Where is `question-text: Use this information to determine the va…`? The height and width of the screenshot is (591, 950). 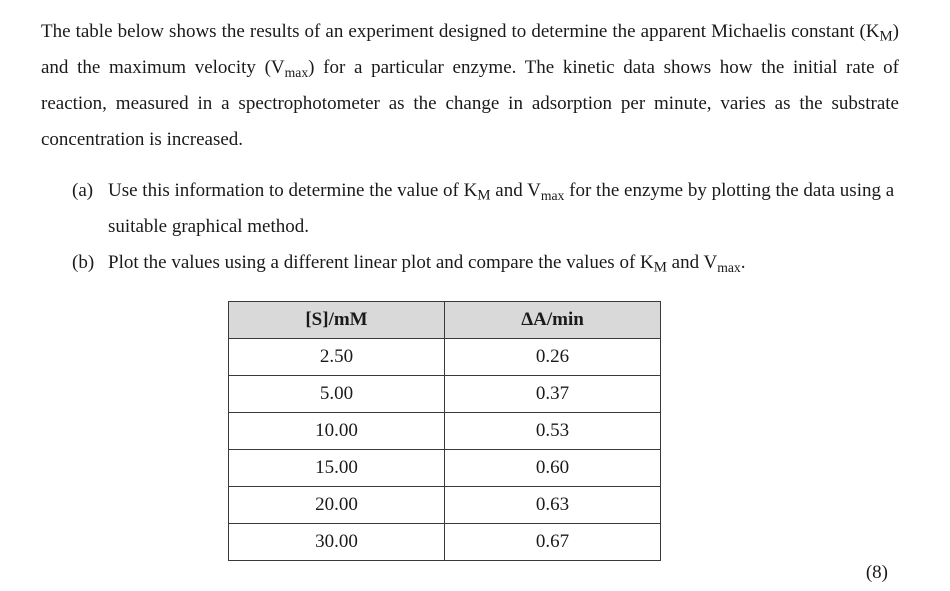
question-text: Use this information to determine the va… is located at coordinates (505, 209).